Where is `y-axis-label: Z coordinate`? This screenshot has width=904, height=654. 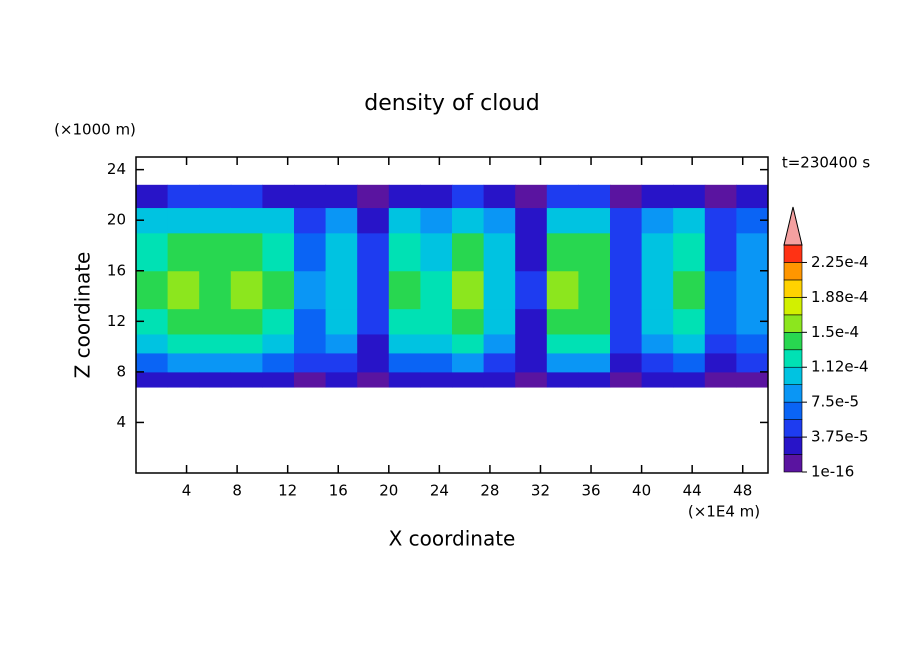 y-axis-label: Z coordinate is located at coordinates (83, 315).